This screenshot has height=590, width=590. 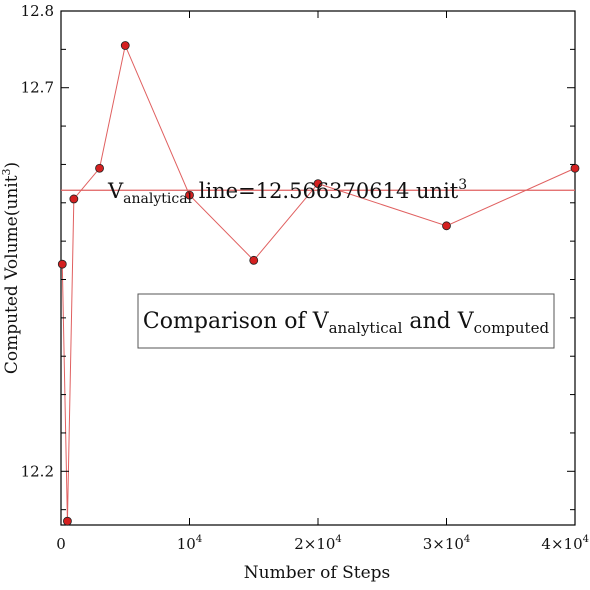 What do you see at coordinates (11, 268) in the screenshot?
I see `y-axis-title: Computed Volume(unit3)` at bounding box center [11, 268].